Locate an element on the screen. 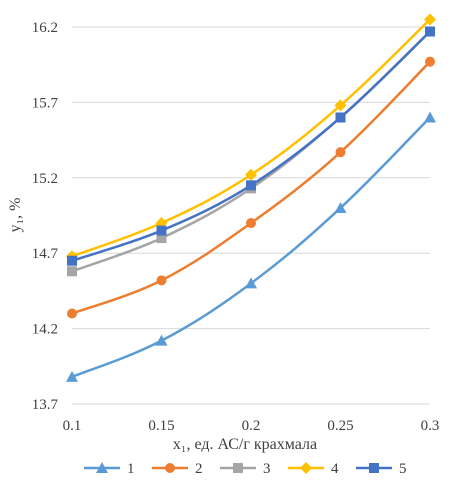  legend-label: 3 is located at coordinates (267, 469).